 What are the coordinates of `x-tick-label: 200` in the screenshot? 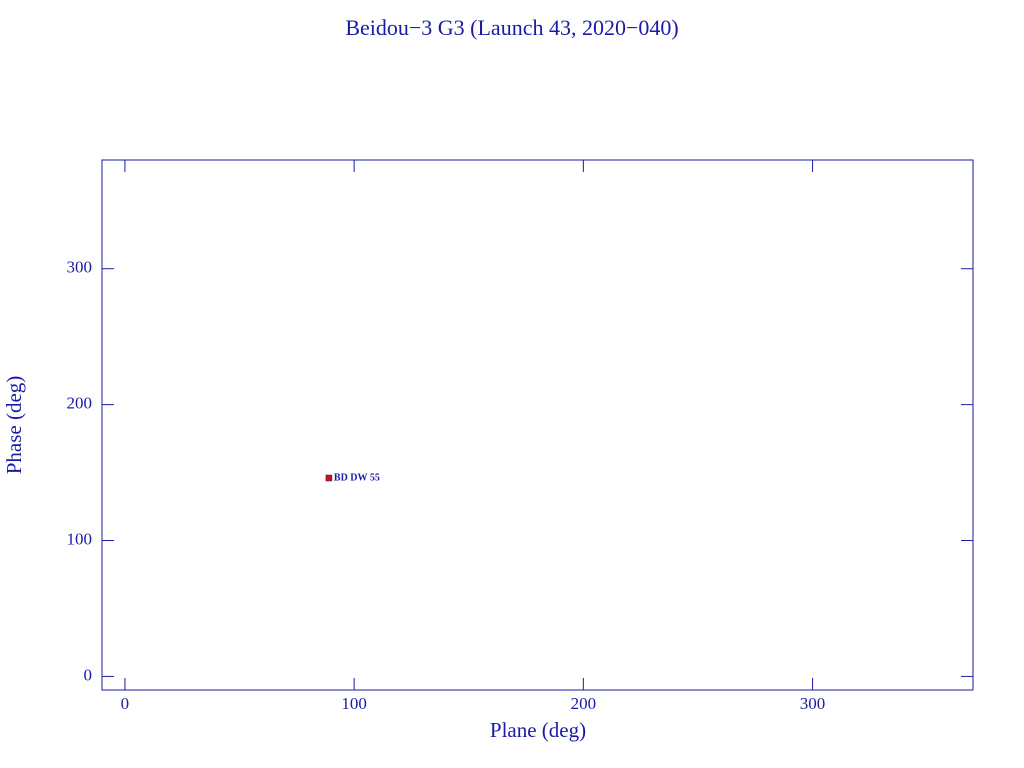 It's located at (584, 703).